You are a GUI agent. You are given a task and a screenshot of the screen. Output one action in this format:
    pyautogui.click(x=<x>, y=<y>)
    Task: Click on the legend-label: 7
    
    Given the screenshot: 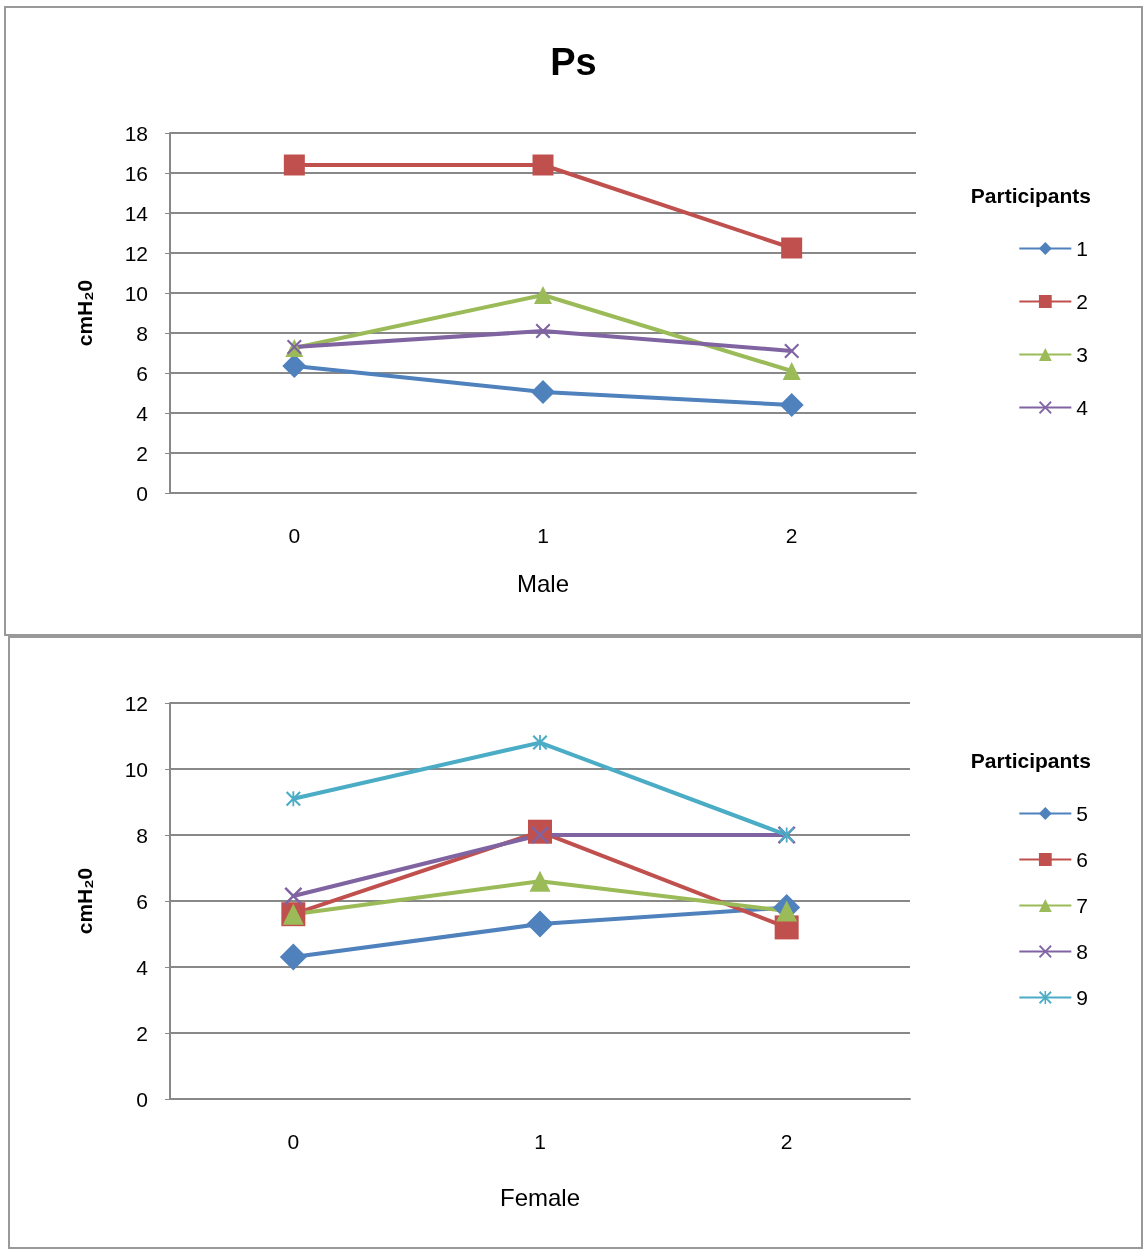 What is the action you would take?
    pyautogui.click(x=1082, y=905)
    